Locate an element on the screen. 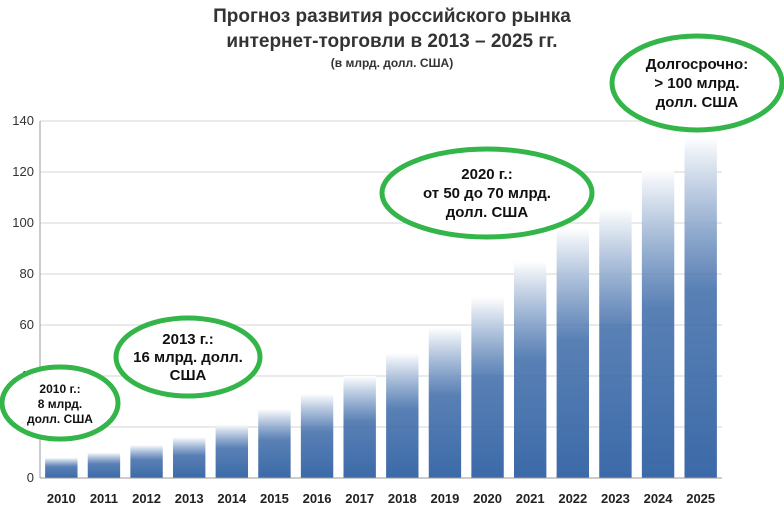 This screenshot has width=784, height=516. callout-2020: 2020 г.: от 50 до 70 млрд. долл. США is located at coordinates (487, 193).